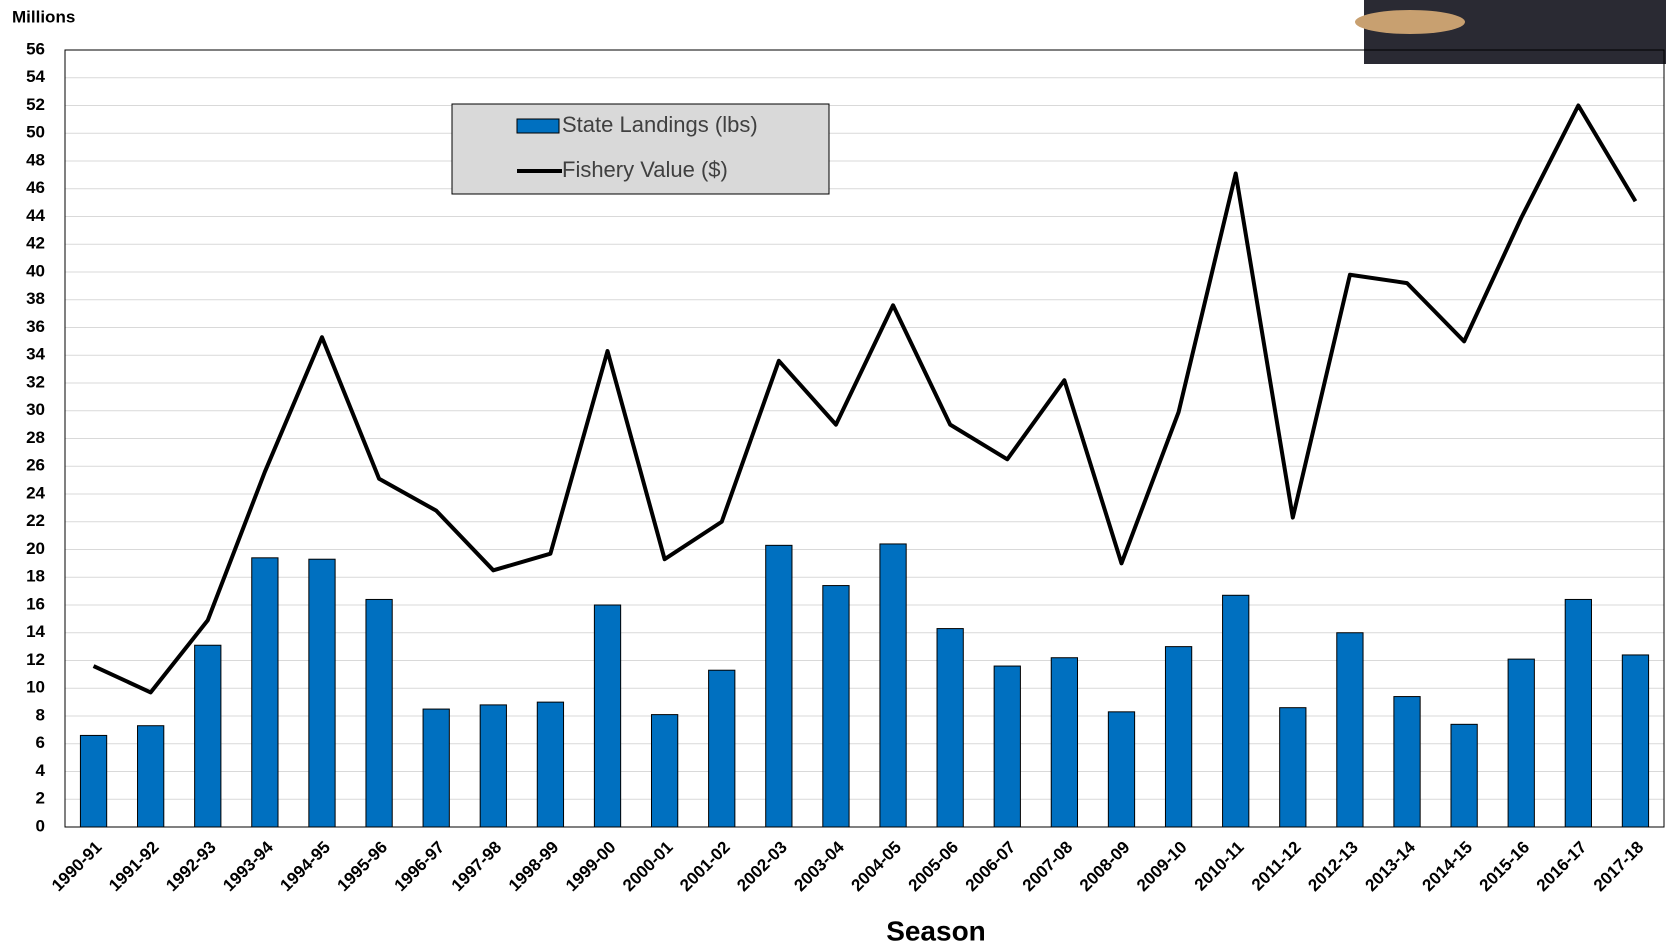 The height and width of the screenshot is (949, 1666). What do you see at coordinates (35, 132) in the screenshot?
I see `y-tick-label: 50` at bounding box center [35, 132].